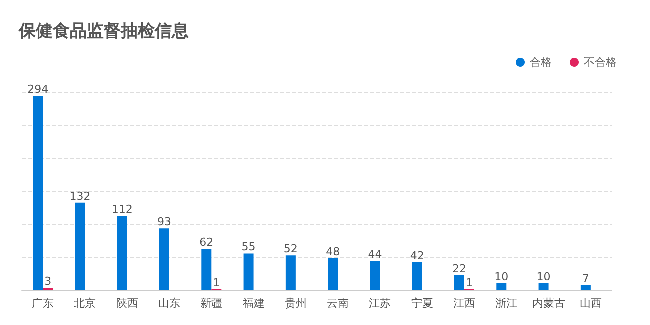 Image resolution: width=650 pixels, height=325 pixels. What do you see at coordinates (549, 303) in the screenshot?
I see `x-tick-label: 内蒙古` at bounding box center [549, 303].